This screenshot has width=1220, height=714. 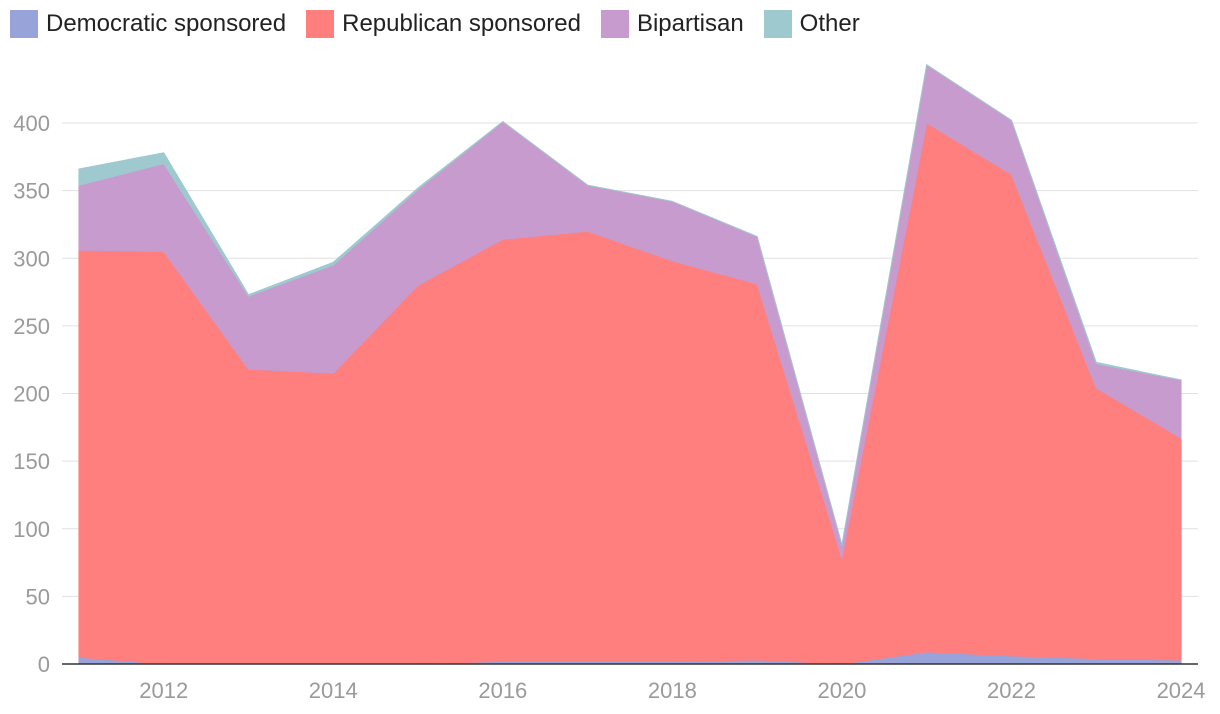 I want to click on y-tick-label: 250, so click(x=31, y=326).